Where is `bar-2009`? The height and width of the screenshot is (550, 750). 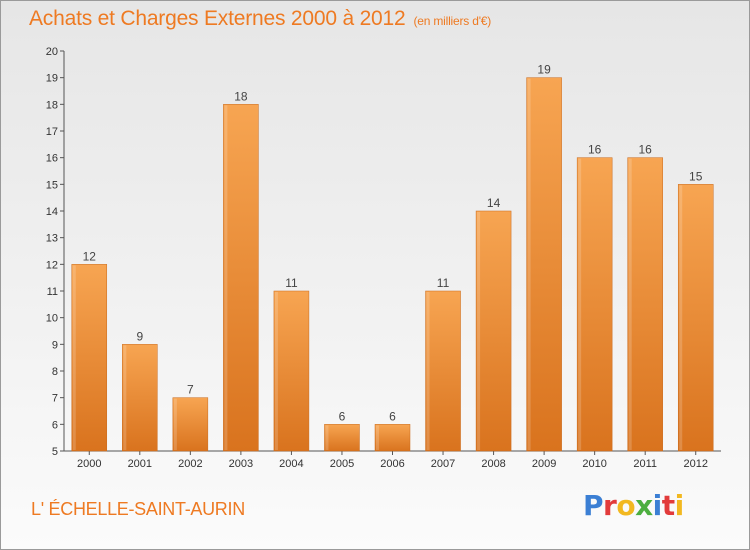
bar-2009 is located at coordinates (544, 264).